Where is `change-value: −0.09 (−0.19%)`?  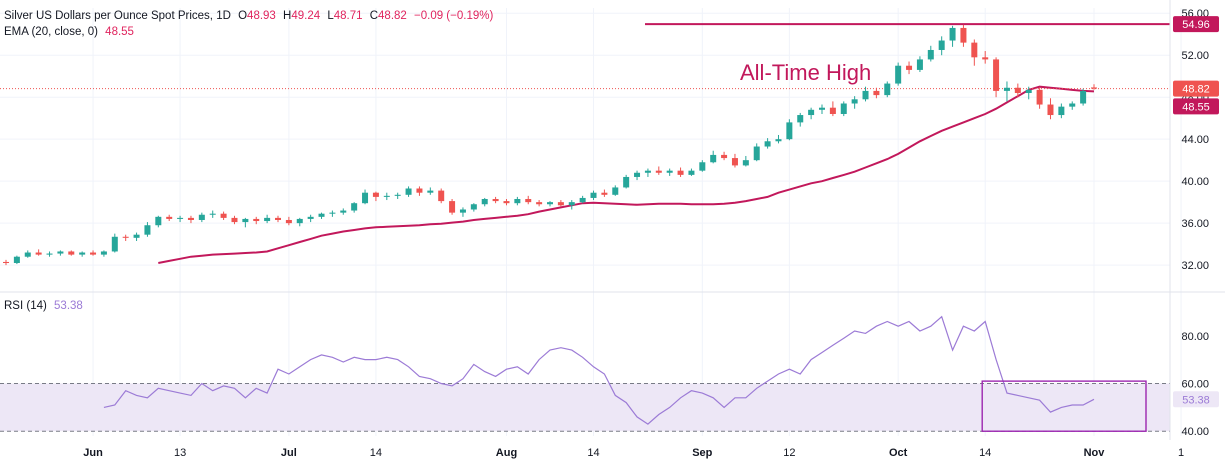 change-value: −0.09 (−0.19%) is located at coordinates (454, 16).